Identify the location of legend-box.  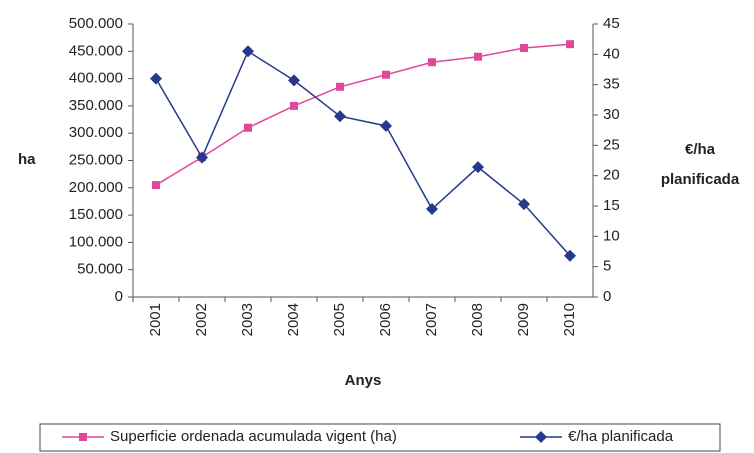
(380, 437).